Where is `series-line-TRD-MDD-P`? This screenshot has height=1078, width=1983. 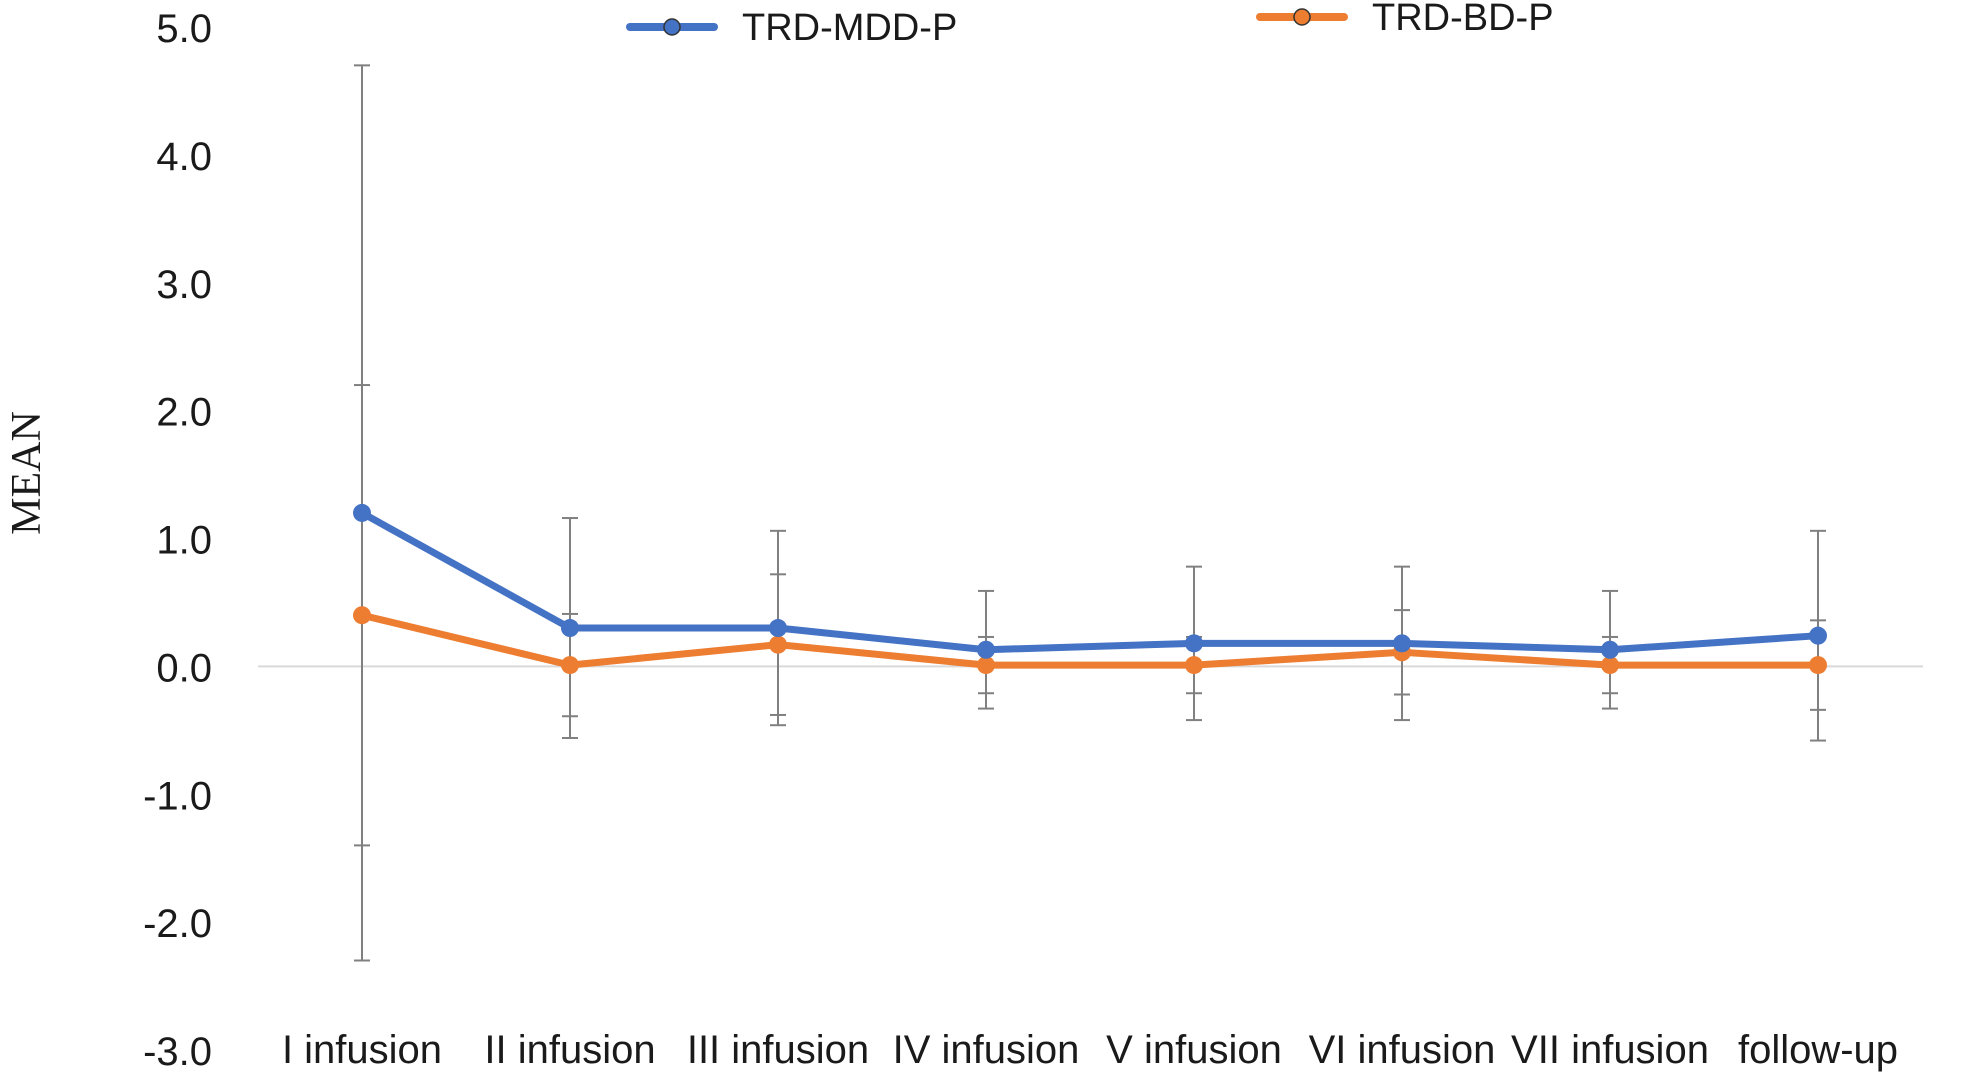
series-line-TRD-MDD-P is located at coordinates (1090, 581).